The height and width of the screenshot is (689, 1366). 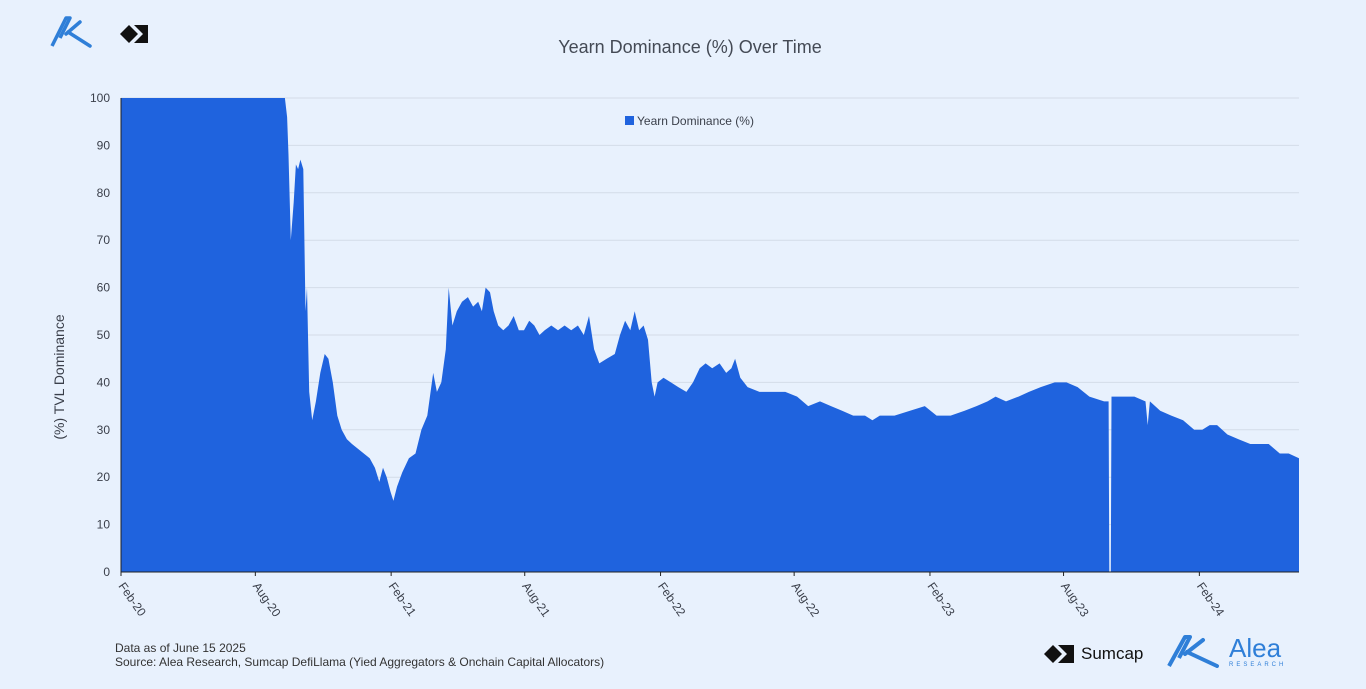 I want to click on x-tick-label: Aug-22, so click(x=806, y=600).